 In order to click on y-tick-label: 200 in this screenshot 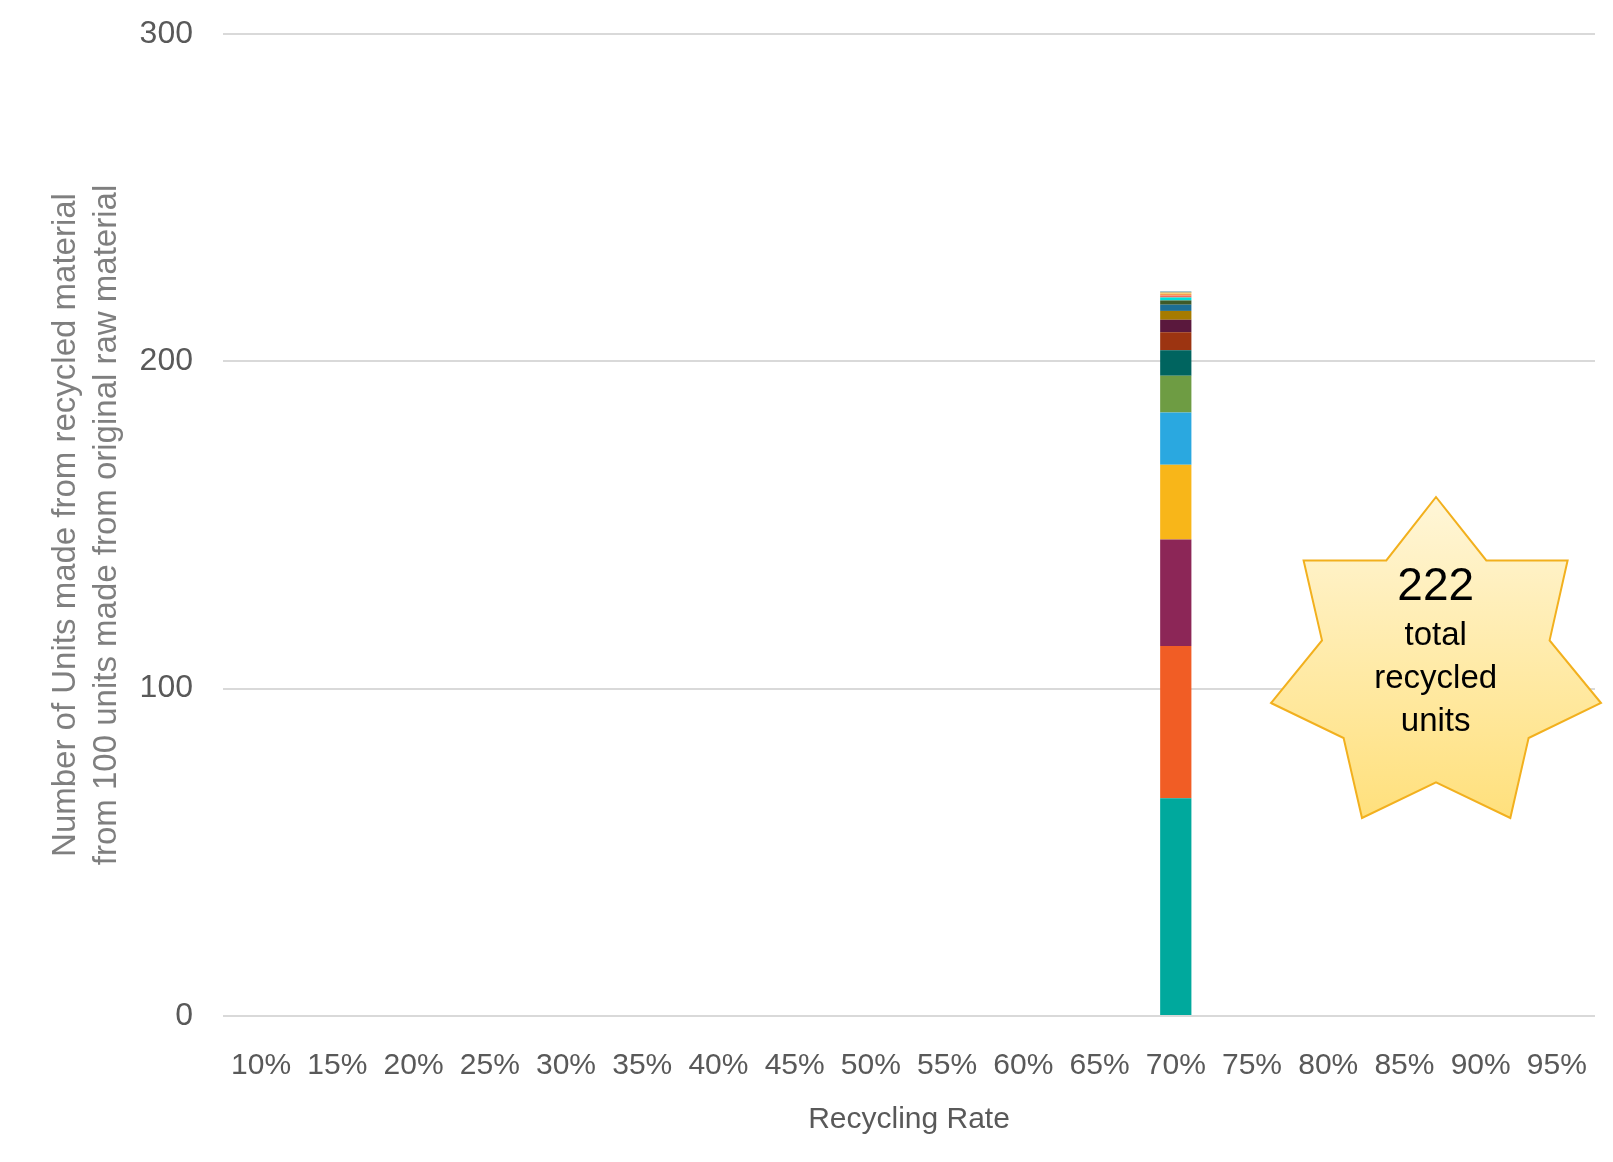, I will do `click(166, 359)`.